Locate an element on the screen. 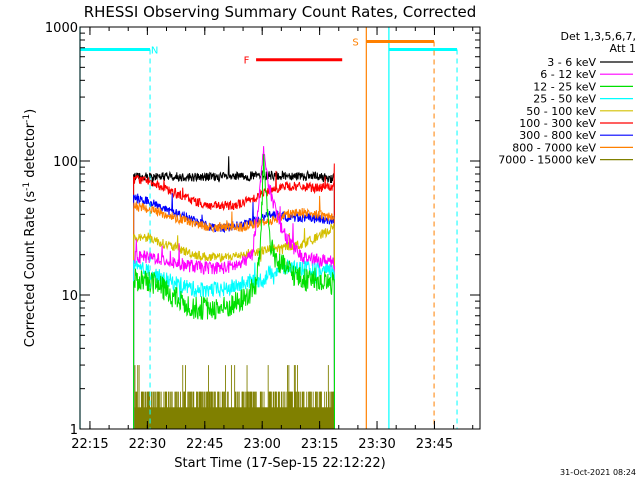 This screenshot has height=480, width=640. legend-label: 25 - 50 keV is located at coordinates (564, 99).